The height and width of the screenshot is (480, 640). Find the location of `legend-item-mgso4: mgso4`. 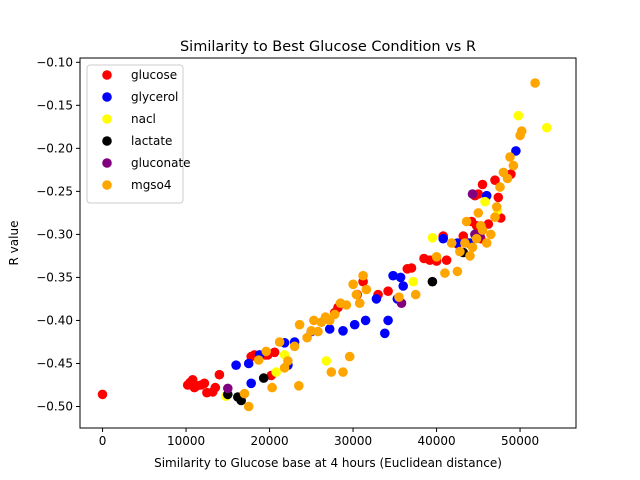

legend-item-mgso4: mgso4 is located at coordinates (137, 185).